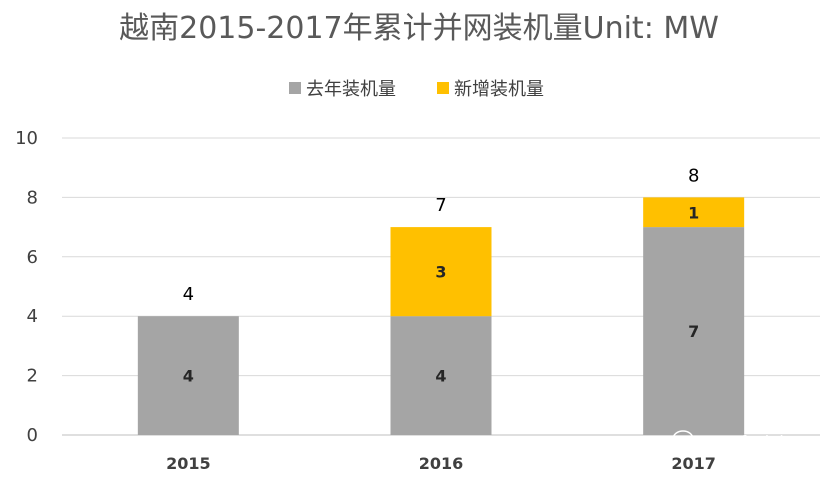  I want to click on bar-segment-2016-s0, so click(441, 375).